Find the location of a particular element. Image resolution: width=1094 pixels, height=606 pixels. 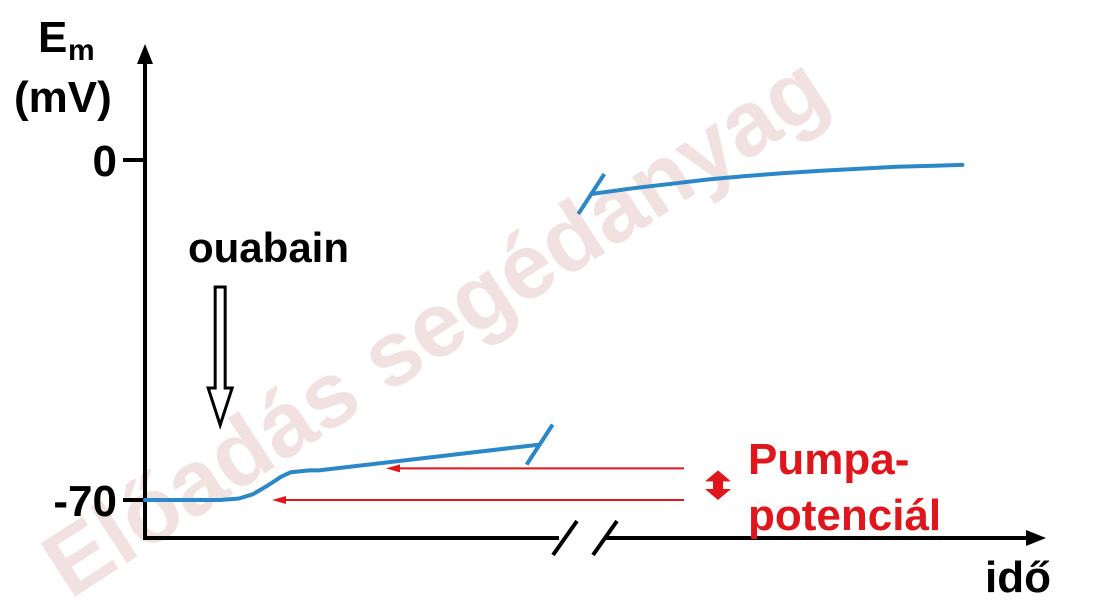

ouabain-label: ouabain is located at coordinates (268, 247).